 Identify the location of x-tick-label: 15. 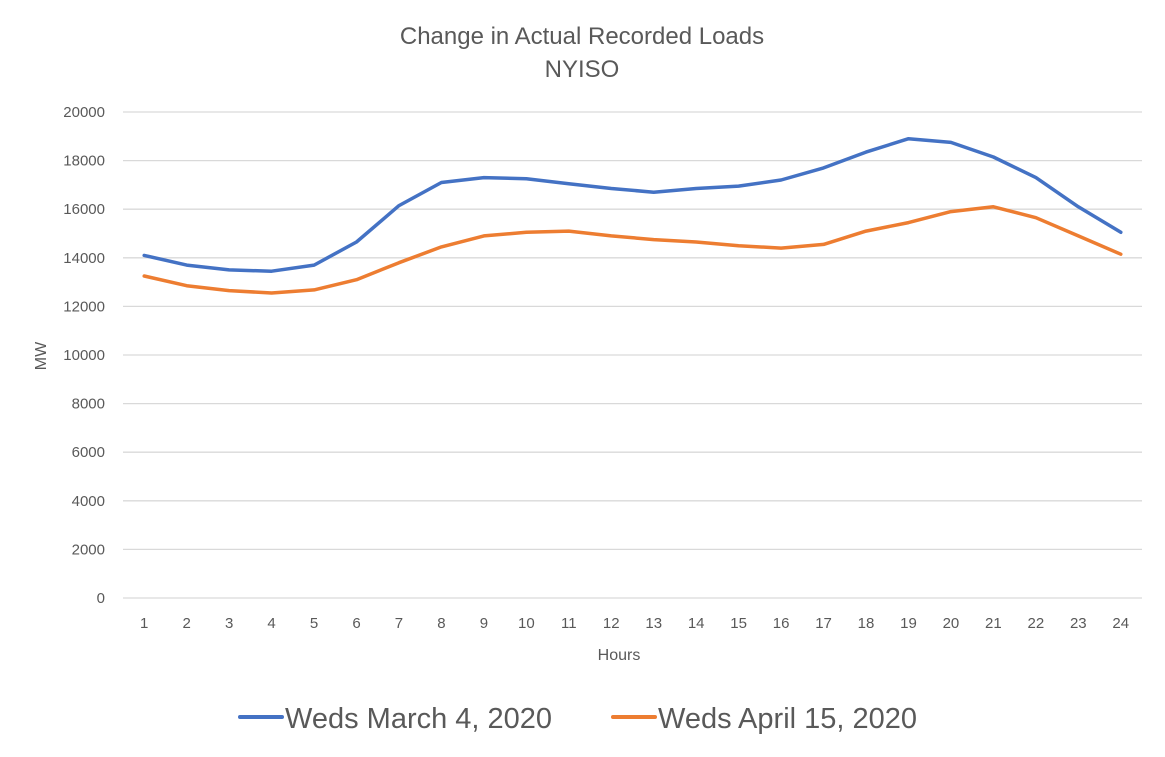
(738, 623).